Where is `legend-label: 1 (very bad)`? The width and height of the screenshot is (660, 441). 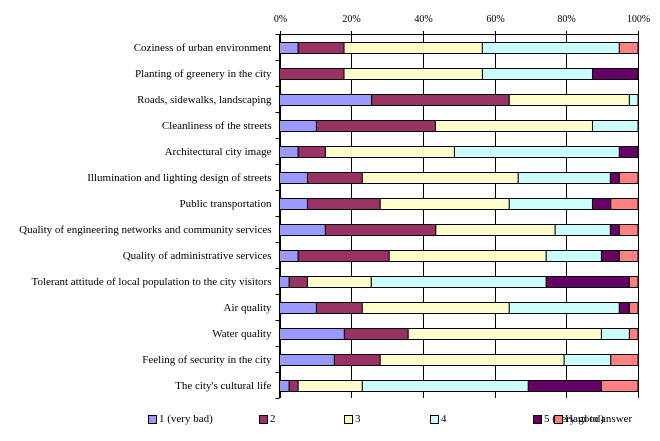 legend-label: 1 (very bad) is located at coordinates (186, 419).